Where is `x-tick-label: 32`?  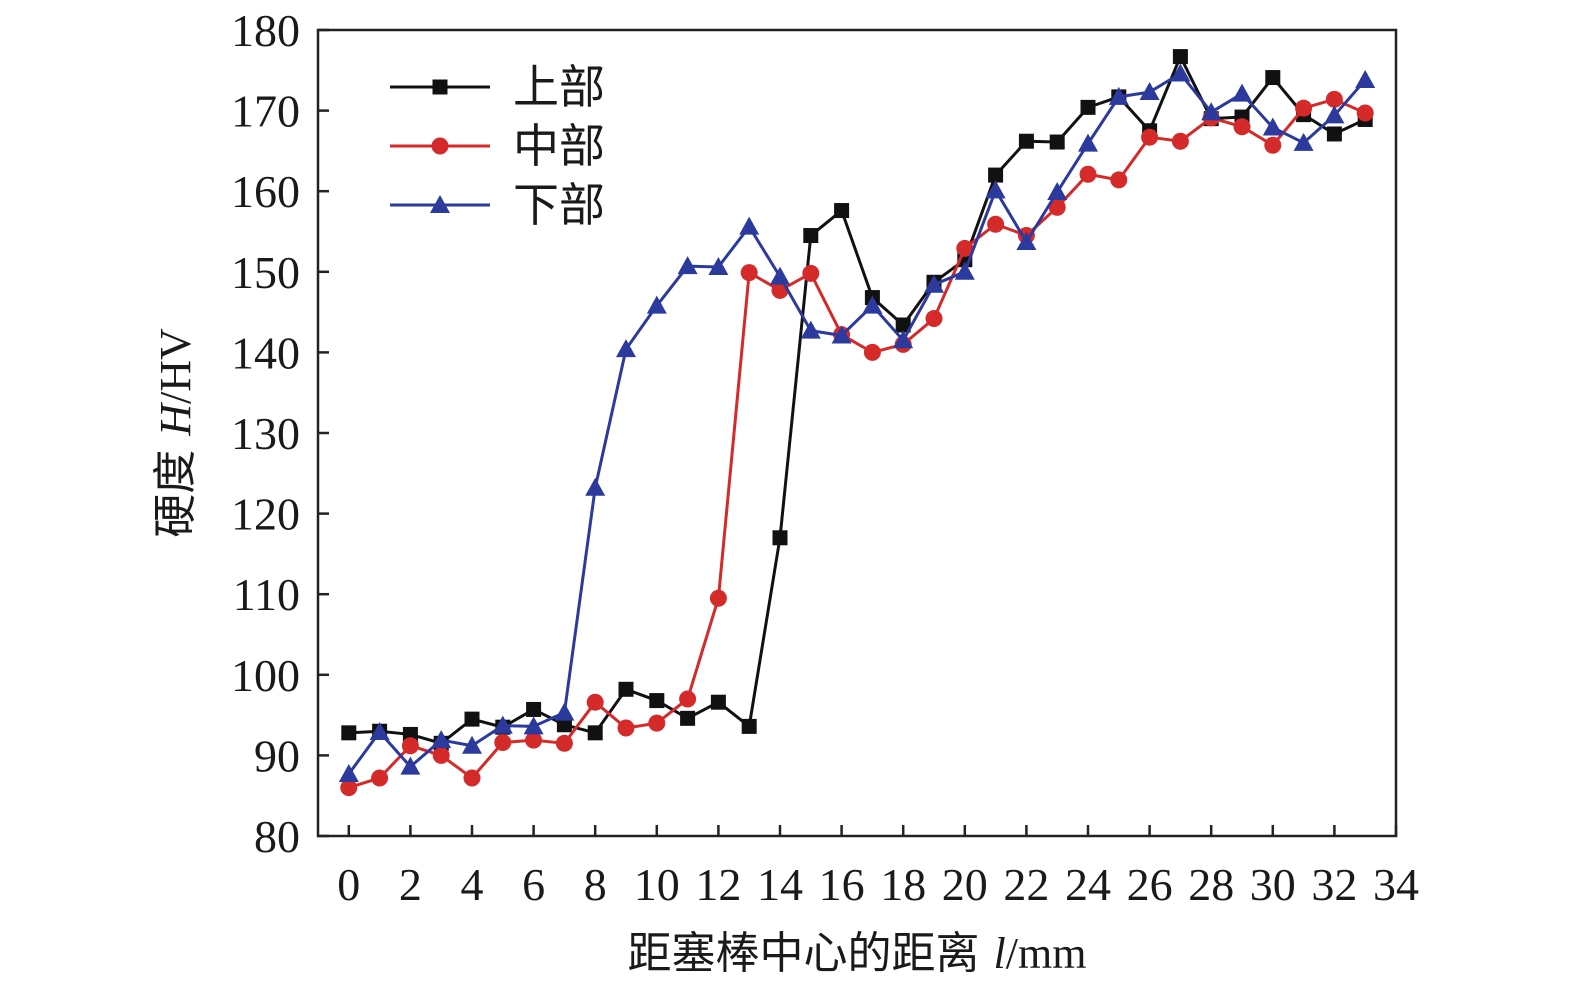 x-tick-label: 32 is located at coordinates (1334, 884).